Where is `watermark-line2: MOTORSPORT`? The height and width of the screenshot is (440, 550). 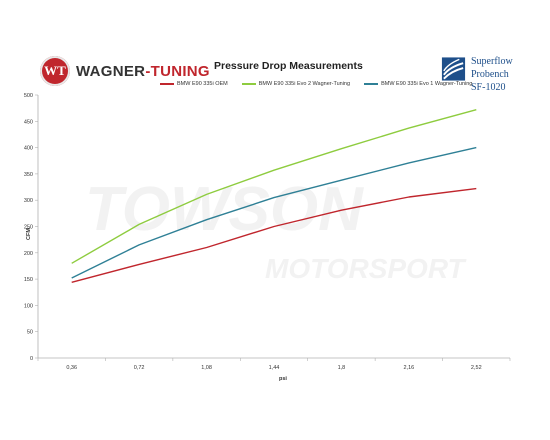 watermark-line2: MOTORSPORT is located at coordinates (366, 268).